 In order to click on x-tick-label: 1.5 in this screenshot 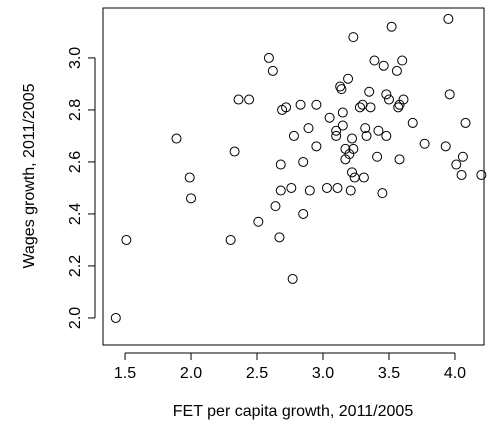, I will do `click(125, 373)`.